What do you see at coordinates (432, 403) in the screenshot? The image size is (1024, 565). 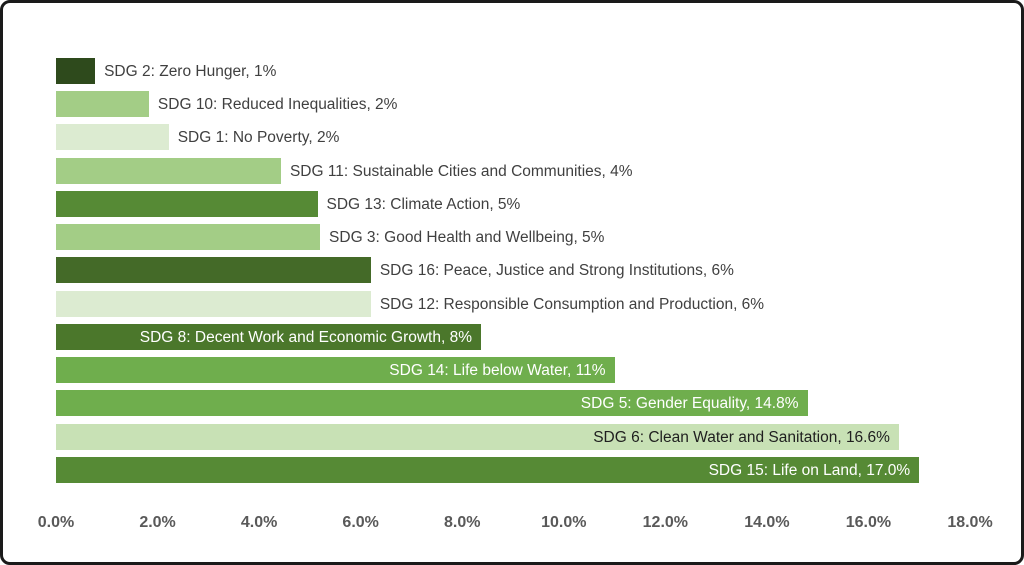 I see `bar-sdg-5: SDG 5: Gender Equality, 14.8%` at bounding box center [432, 403].